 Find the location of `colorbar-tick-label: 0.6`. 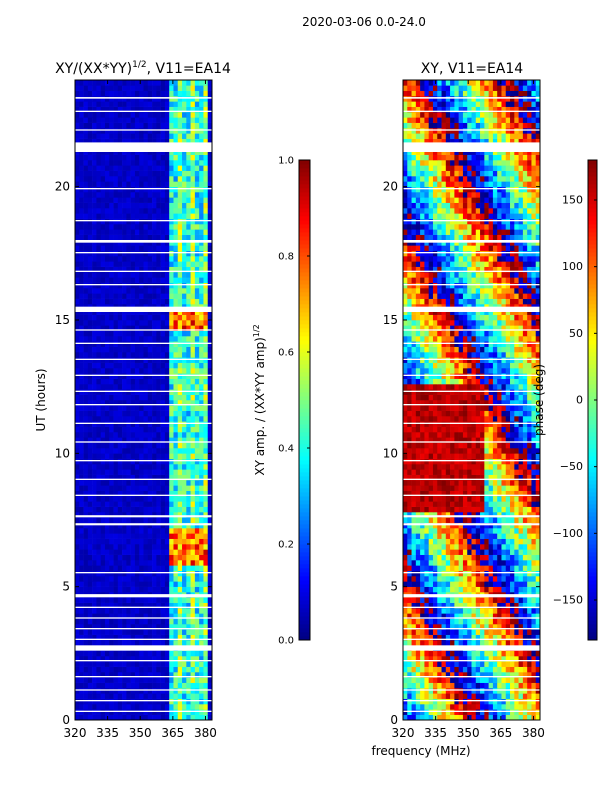

colorbar-tick-label: 0.6 is located at coordinates (286, 353).